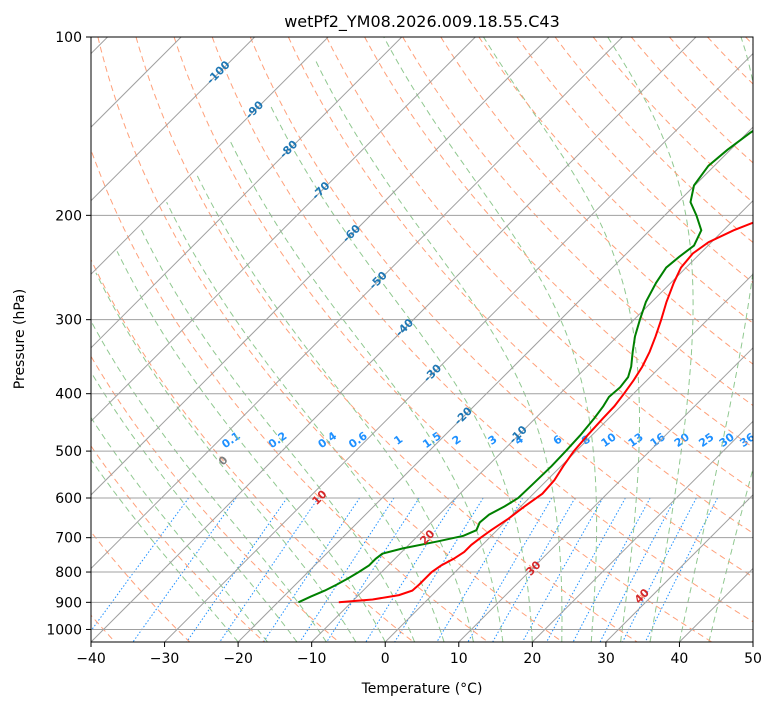 This screenshot has width=775, height=708. Describe the element at coordinates (68, 573) in the screenshot. I see `y-tick-label: 800` at that location.